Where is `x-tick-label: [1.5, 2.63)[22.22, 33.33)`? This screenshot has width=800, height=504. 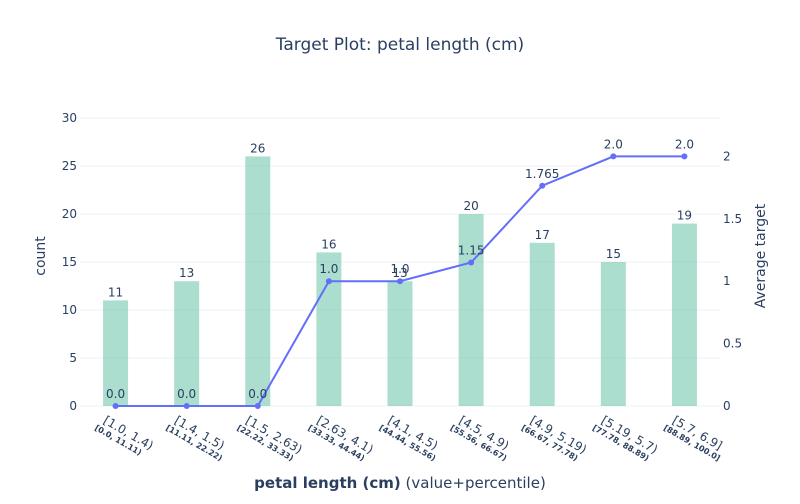
x-tick-label: [1.5, 2.63)[22.22, 33.33) is located at coordinates (269, 438).